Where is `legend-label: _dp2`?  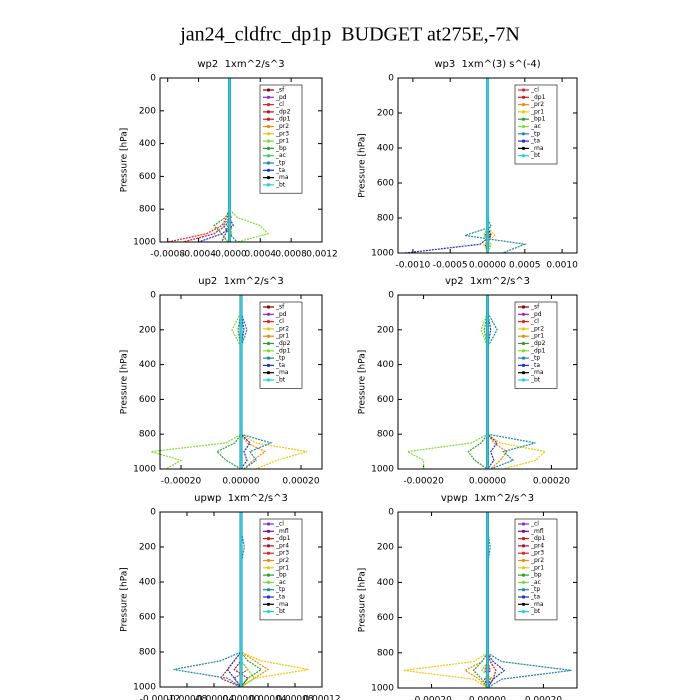
legend-label: _dp2 is located at coordinates (538, 343).